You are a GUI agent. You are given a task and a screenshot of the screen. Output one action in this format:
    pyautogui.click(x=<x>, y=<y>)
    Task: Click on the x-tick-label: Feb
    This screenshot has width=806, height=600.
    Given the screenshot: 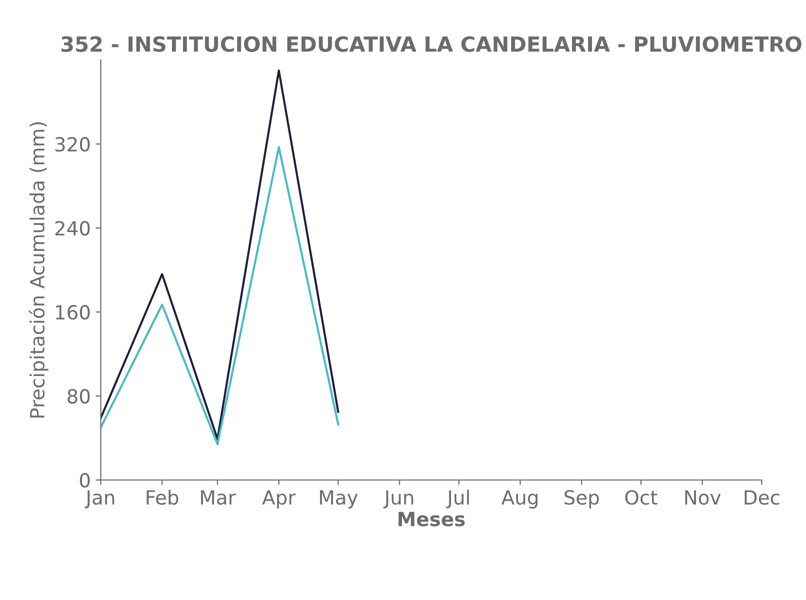 What is the action you would take?
    pyautogui.click(x=162, y=497)
    